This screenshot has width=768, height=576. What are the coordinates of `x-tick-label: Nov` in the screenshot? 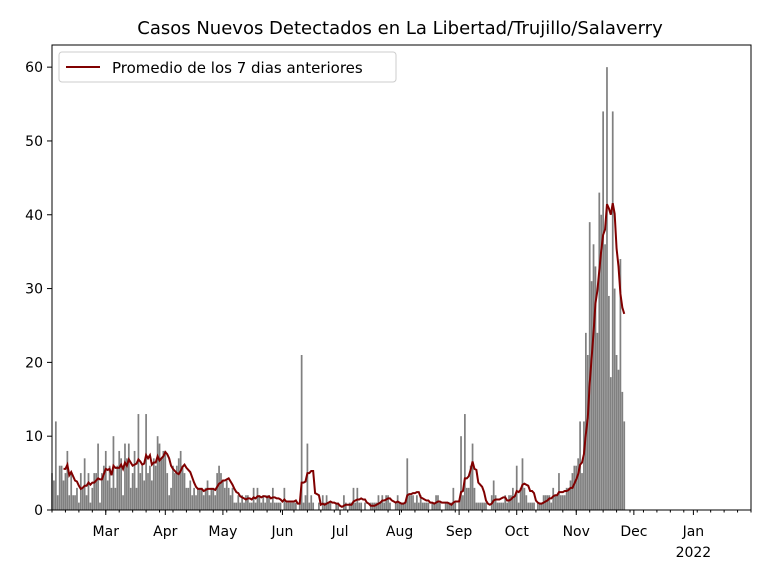 It's located at (576, 532).